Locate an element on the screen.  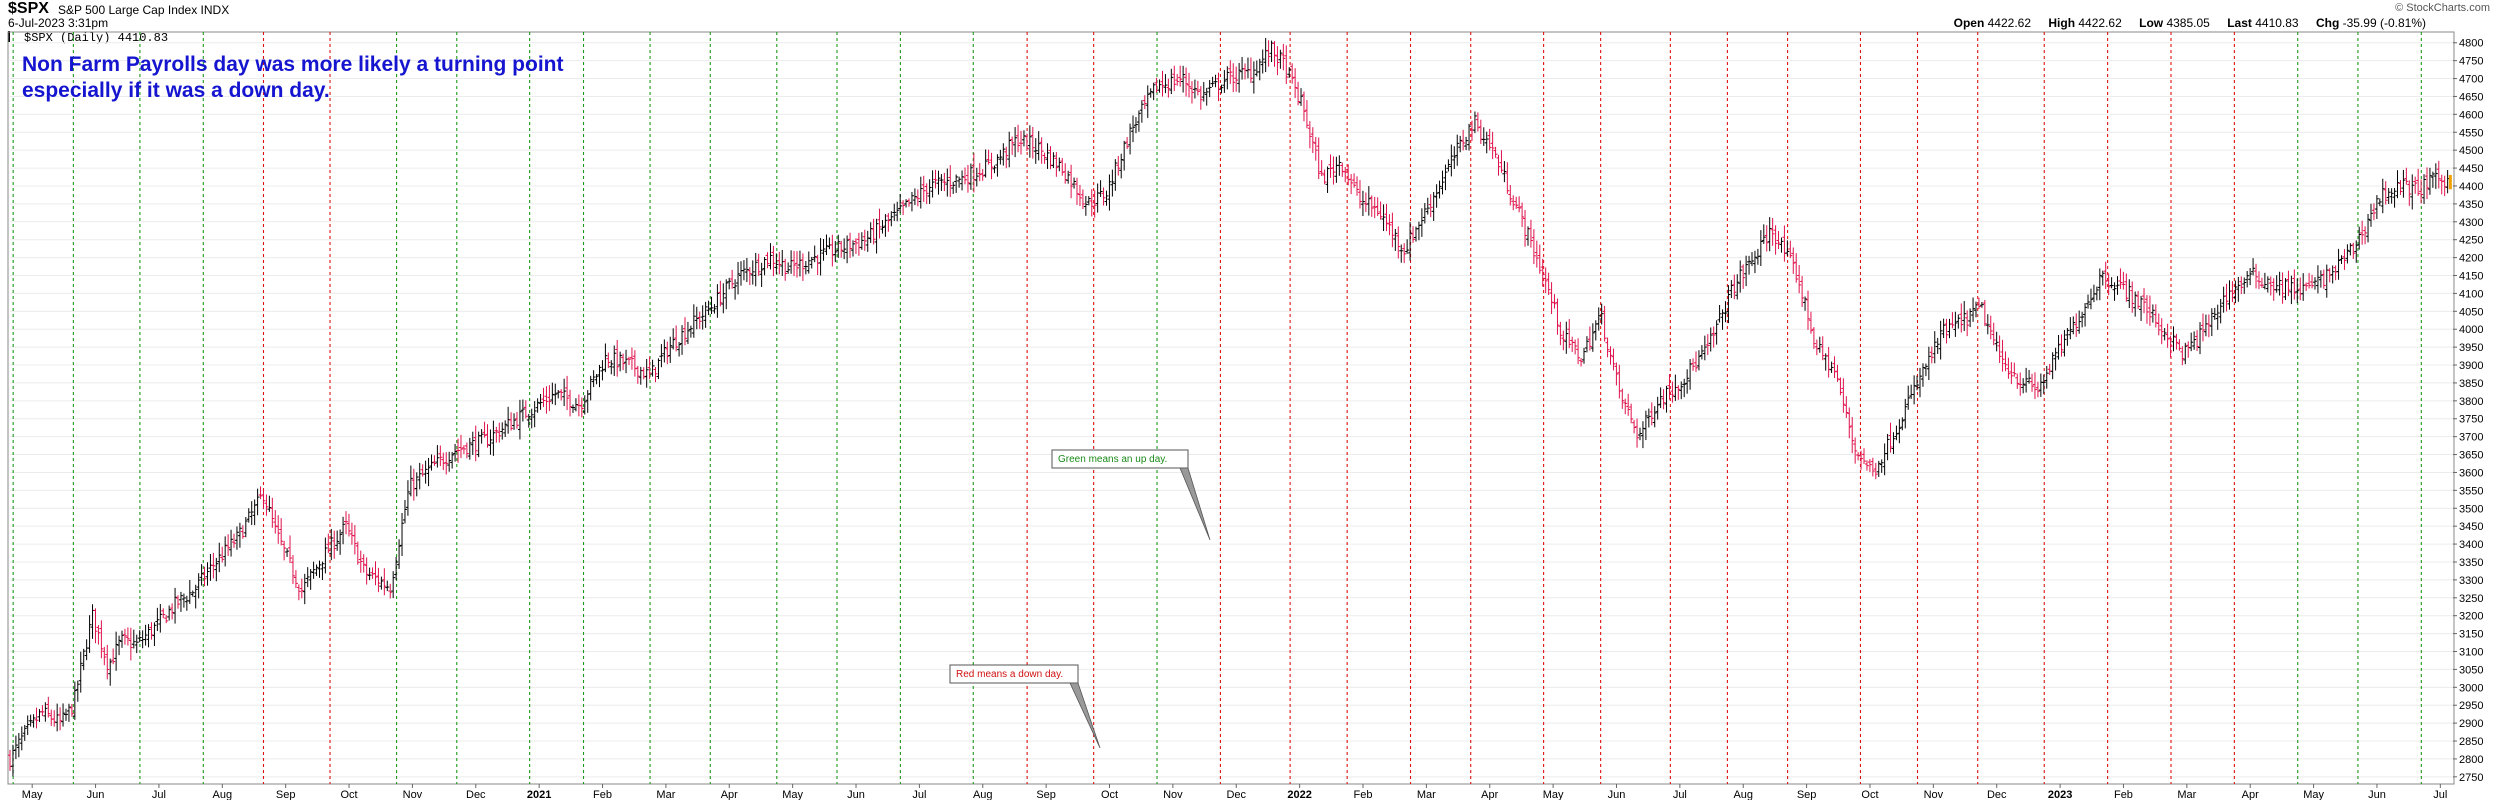
annotation-line-2: especially if it was a down day. is located at coordinates (176, 90).